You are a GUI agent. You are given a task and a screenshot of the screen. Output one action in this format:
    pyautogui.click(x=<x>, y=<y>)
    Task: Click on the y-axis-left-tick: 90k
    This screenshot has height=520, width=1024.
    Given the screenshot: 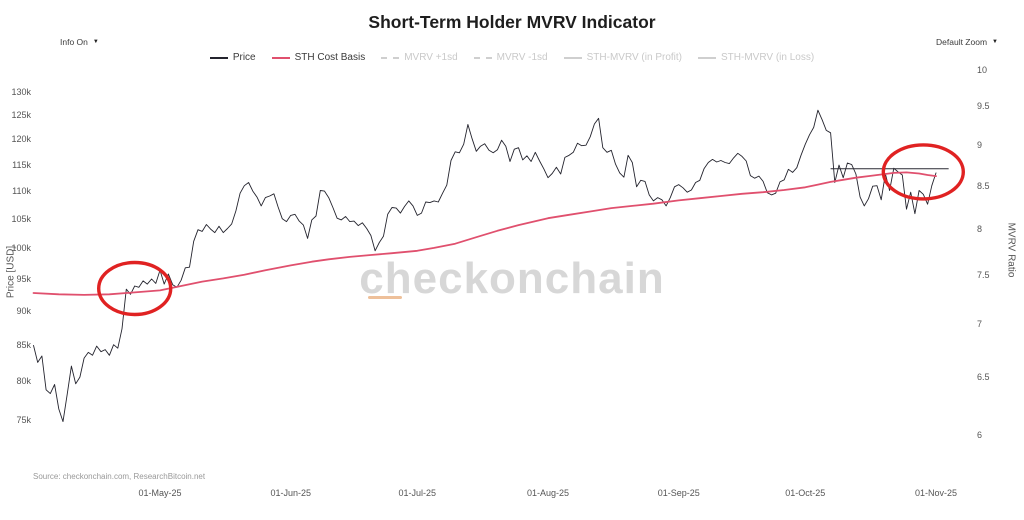 What is the action you would take?
    pyautogui.click(x=23, y=310)
    